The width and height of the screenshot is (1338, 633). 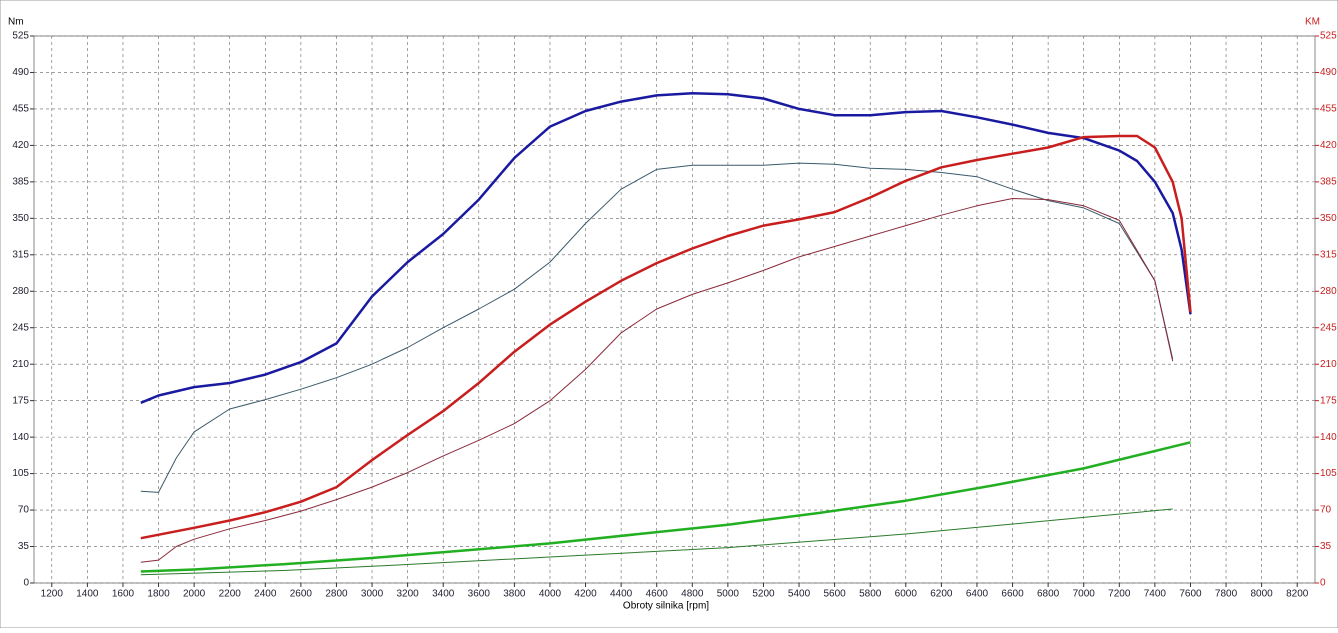 What do you see at coordinates (1012, 594) in the screenshot?
I see `x-tick-label: 6600` at bounding box center [1012, 594].